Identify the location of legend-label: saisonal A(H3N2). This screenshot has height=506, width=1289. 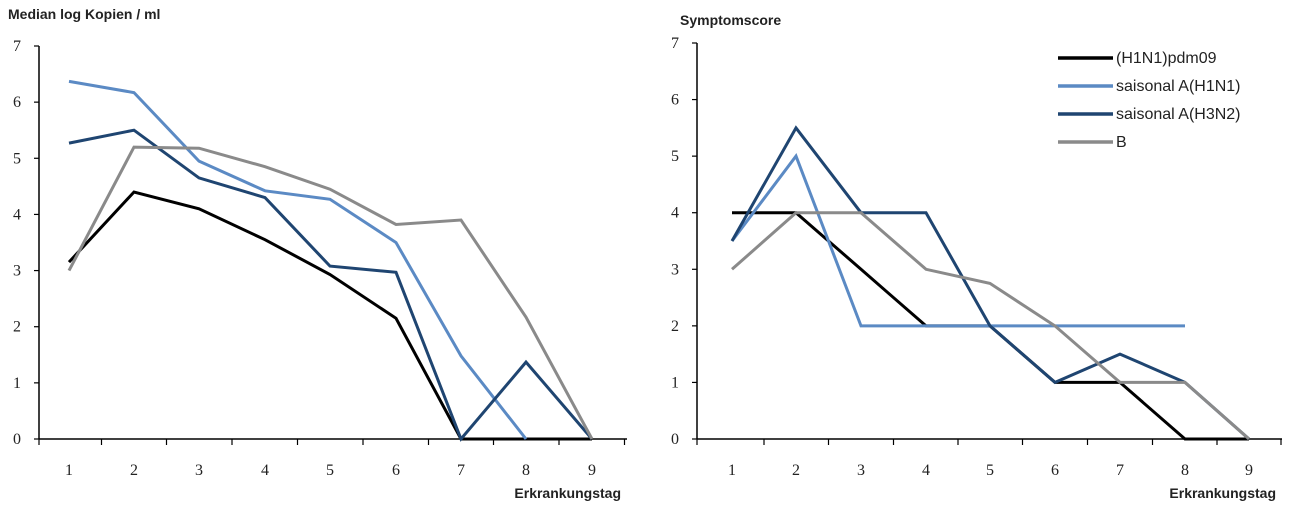
(1178, 114).